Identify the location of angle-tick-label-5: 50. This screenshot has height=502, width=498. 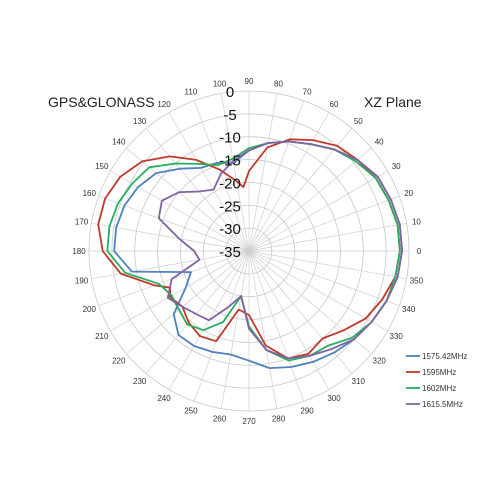
(358, 121).